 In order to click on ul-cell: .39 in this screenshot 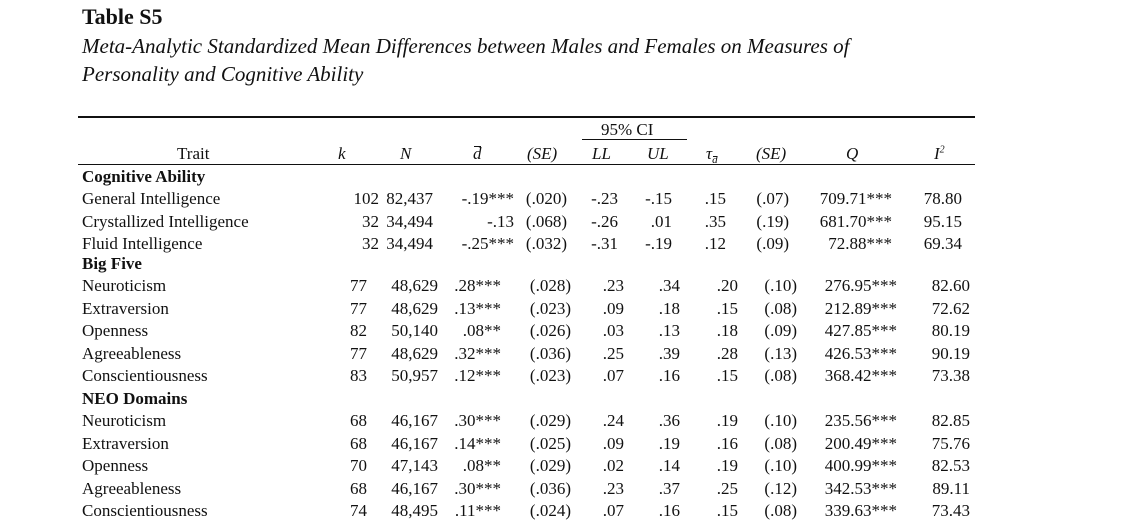, I will do `click(669, 353)`.